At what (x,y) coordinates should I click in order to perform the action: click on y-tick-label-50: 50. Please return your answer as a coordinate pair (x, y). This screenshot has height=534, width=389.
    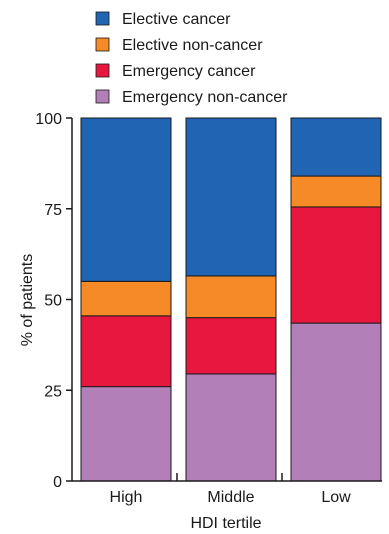
    Looking at the image, I should click on (53, 301).